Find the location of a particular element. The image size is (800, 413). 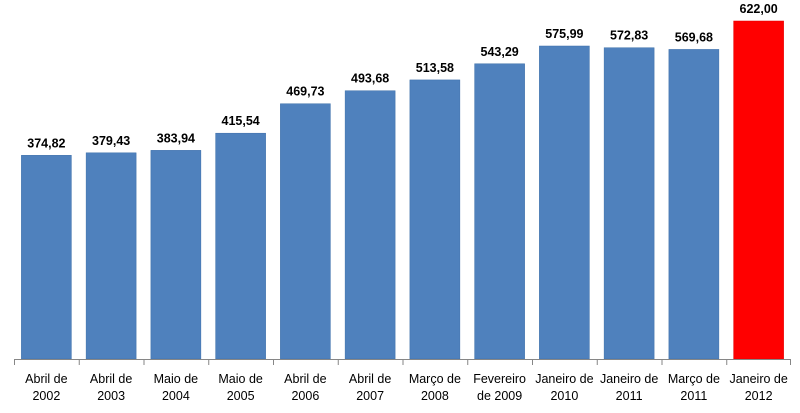

x-tick-label: Maio de 2005 is located at coordinates (240, 387).